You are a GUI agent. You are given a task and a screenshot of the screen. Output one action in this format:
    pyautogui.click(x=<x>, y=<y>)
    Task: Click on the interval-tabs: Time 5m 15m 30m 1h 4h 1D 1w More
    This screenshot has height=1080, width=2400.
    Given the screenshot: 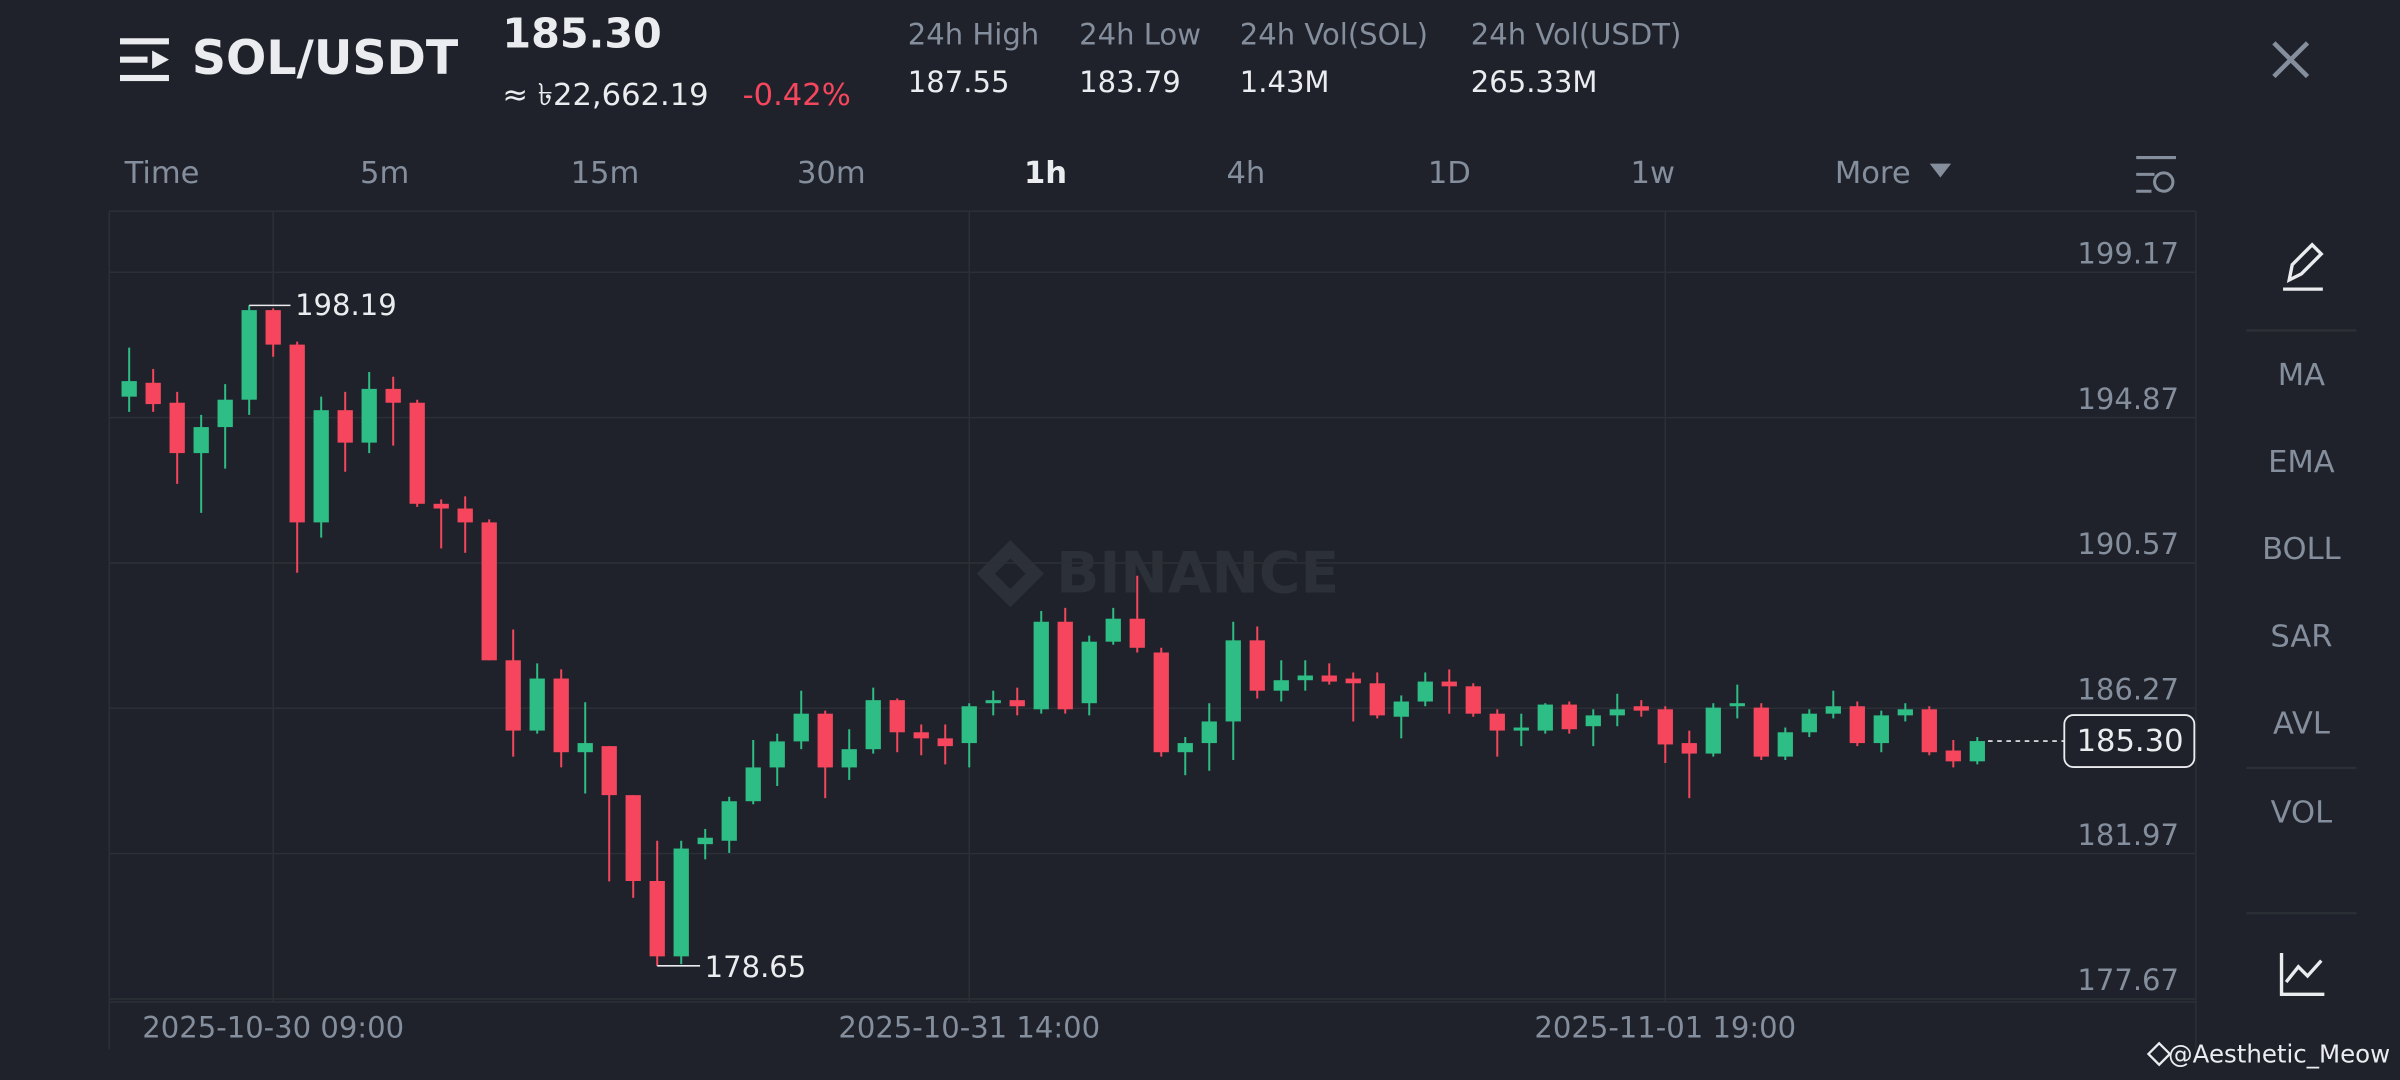 What is the action you would take?
    pyautogui.click(x=1038, y=173)
    